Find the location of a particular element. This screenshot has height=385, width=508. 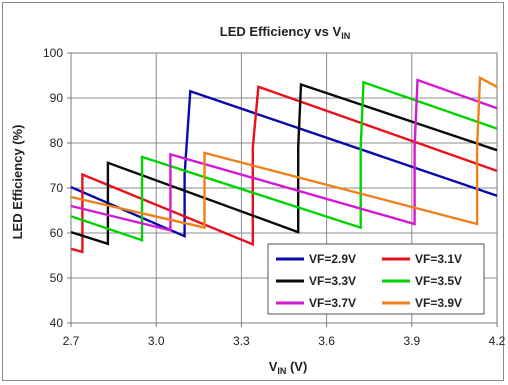

y-tick-label: 50 is located at coordinates (57, 278).